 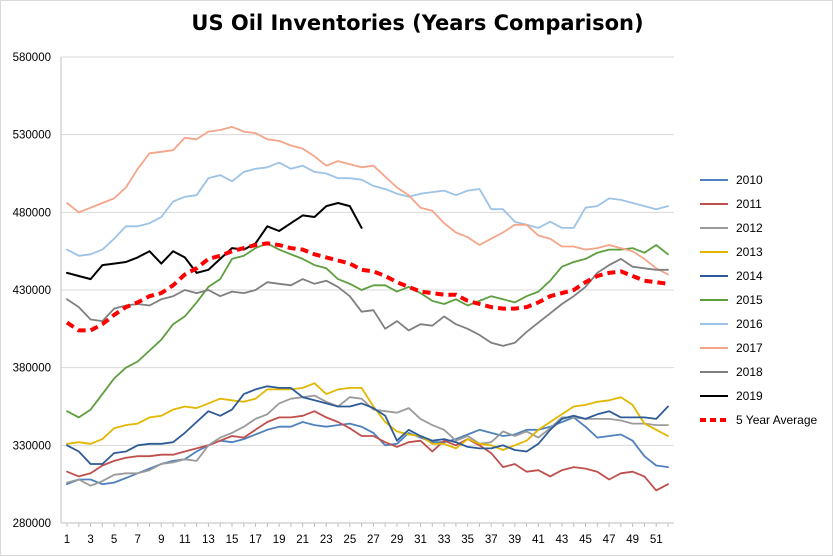 What do you see at coordinates (255, 540) in the screenshot?
I see `x-tick-label: 17` at bounding box center [255, 540].